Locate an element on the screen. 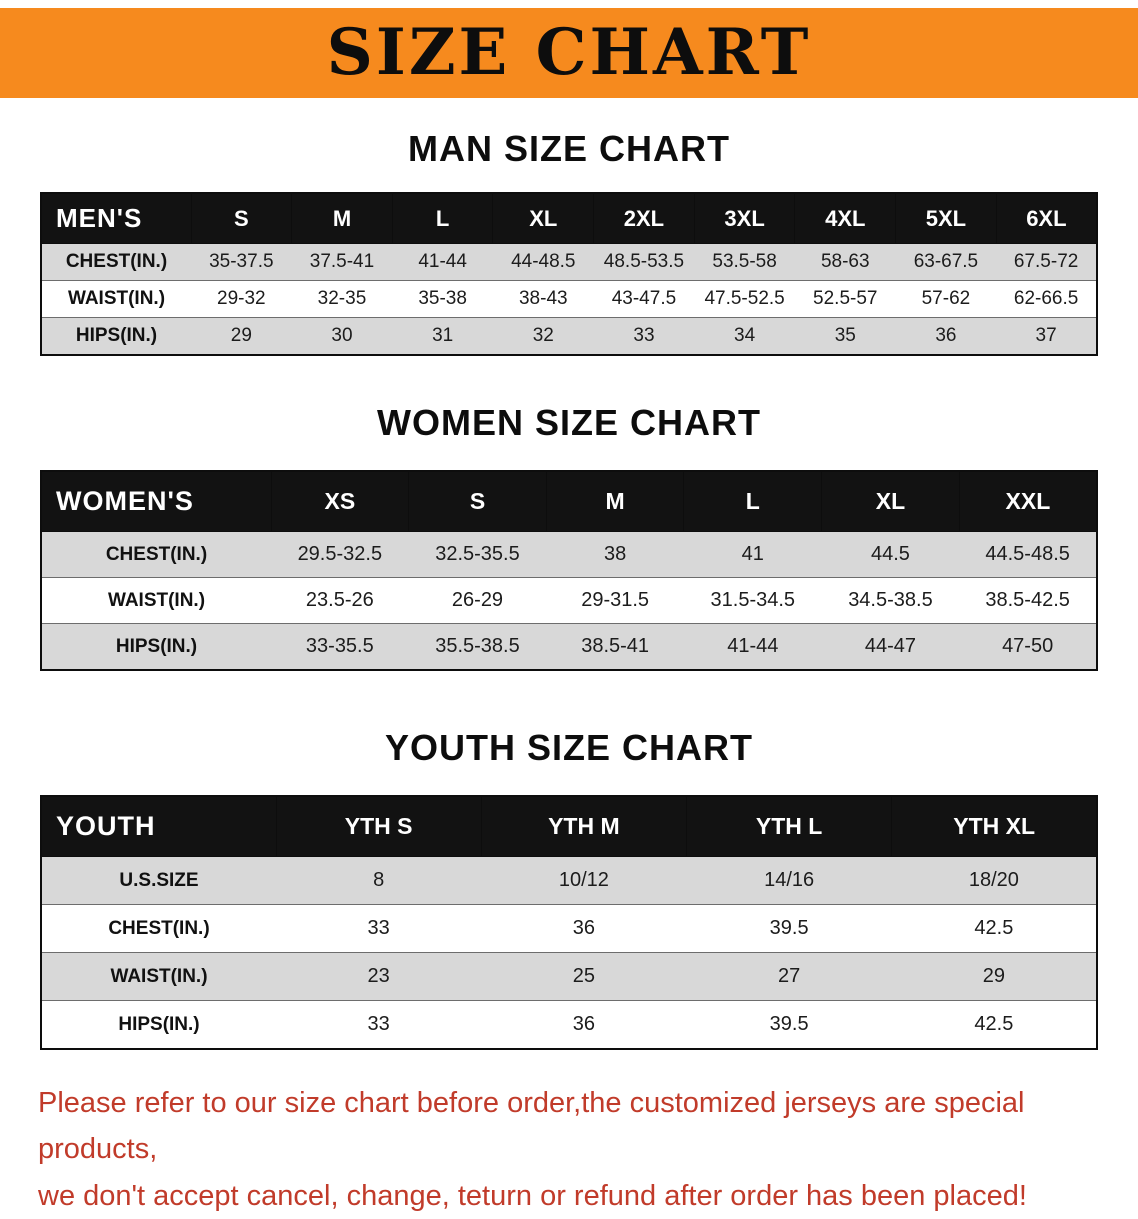 This screenshot has width=1138, height=1219. size-value: 42.5 is located at coordinates (994, 928).